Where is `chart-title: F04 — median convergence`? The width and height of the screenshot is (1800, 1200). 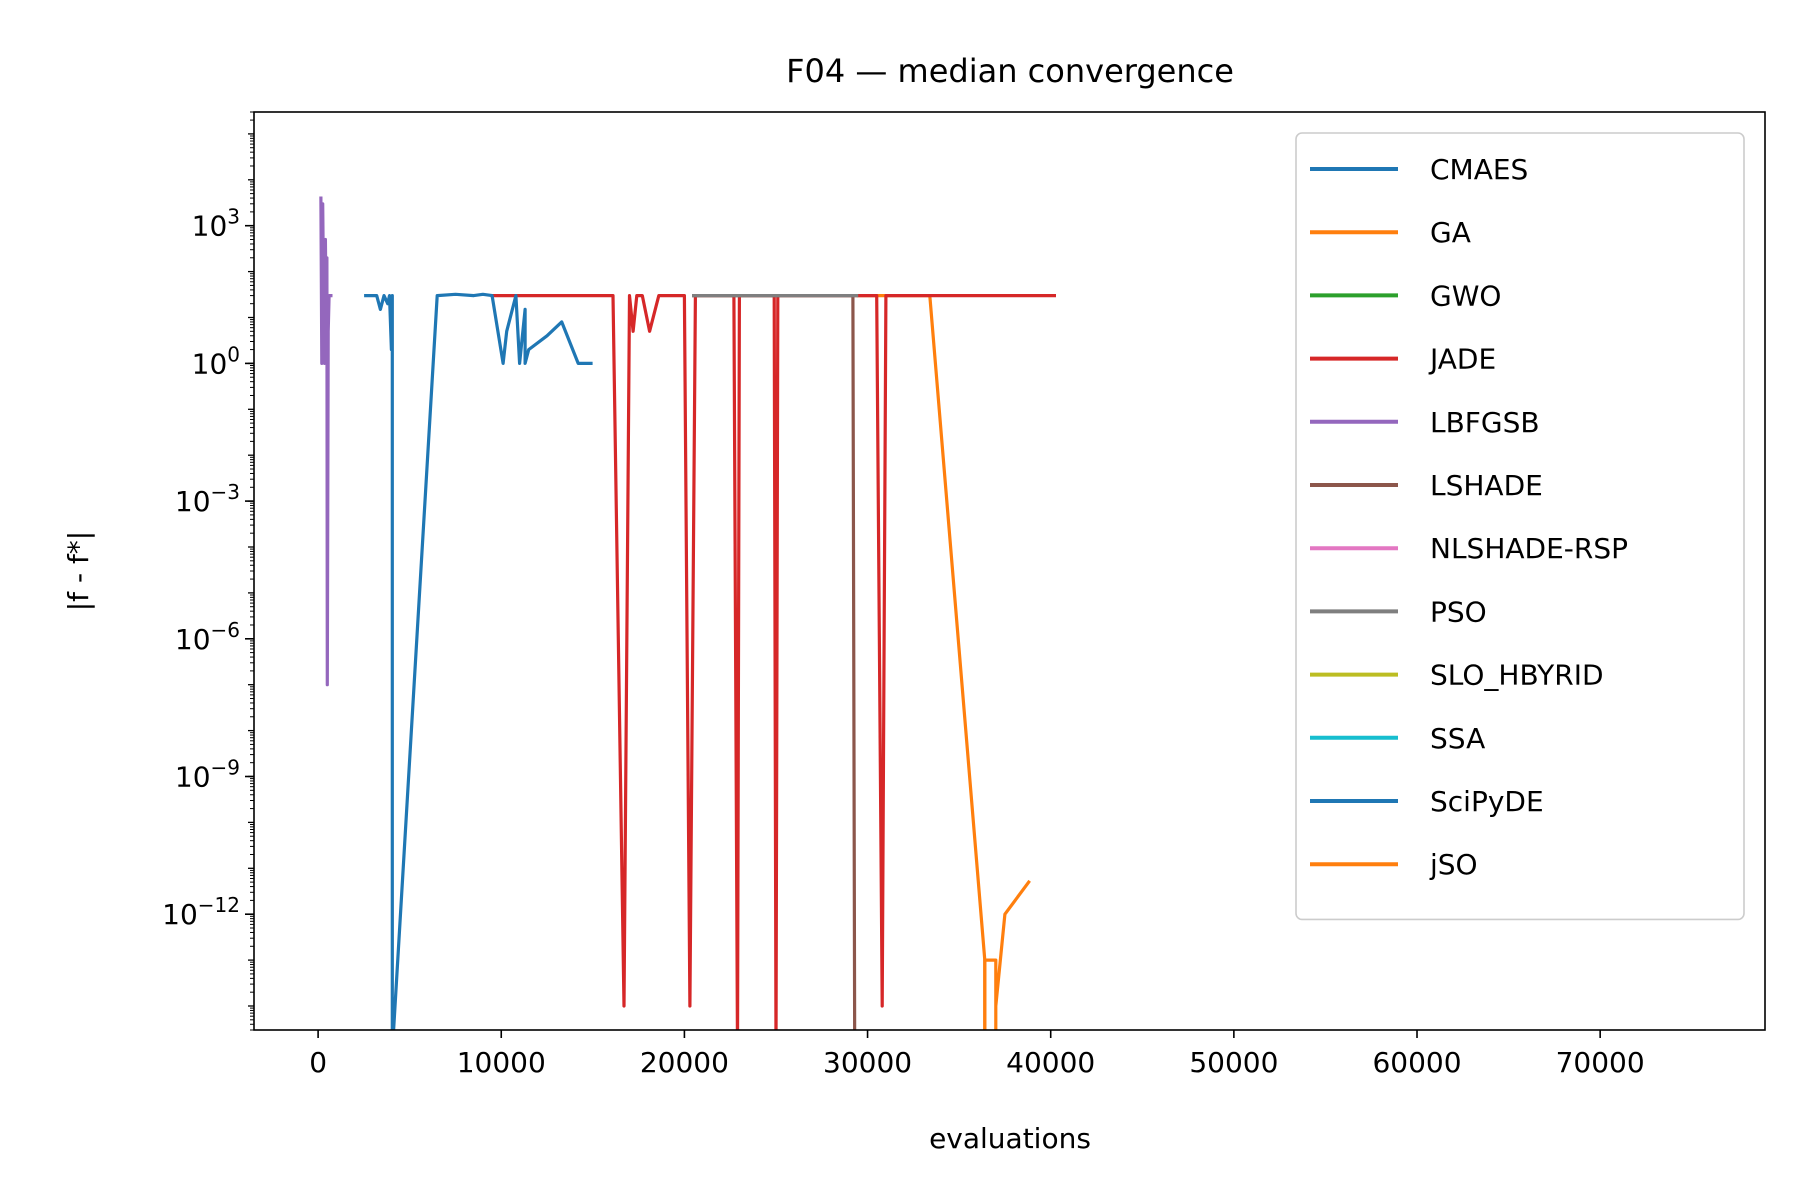 chart-title: F04 — median convergence is located at coordinates (1010, 71).